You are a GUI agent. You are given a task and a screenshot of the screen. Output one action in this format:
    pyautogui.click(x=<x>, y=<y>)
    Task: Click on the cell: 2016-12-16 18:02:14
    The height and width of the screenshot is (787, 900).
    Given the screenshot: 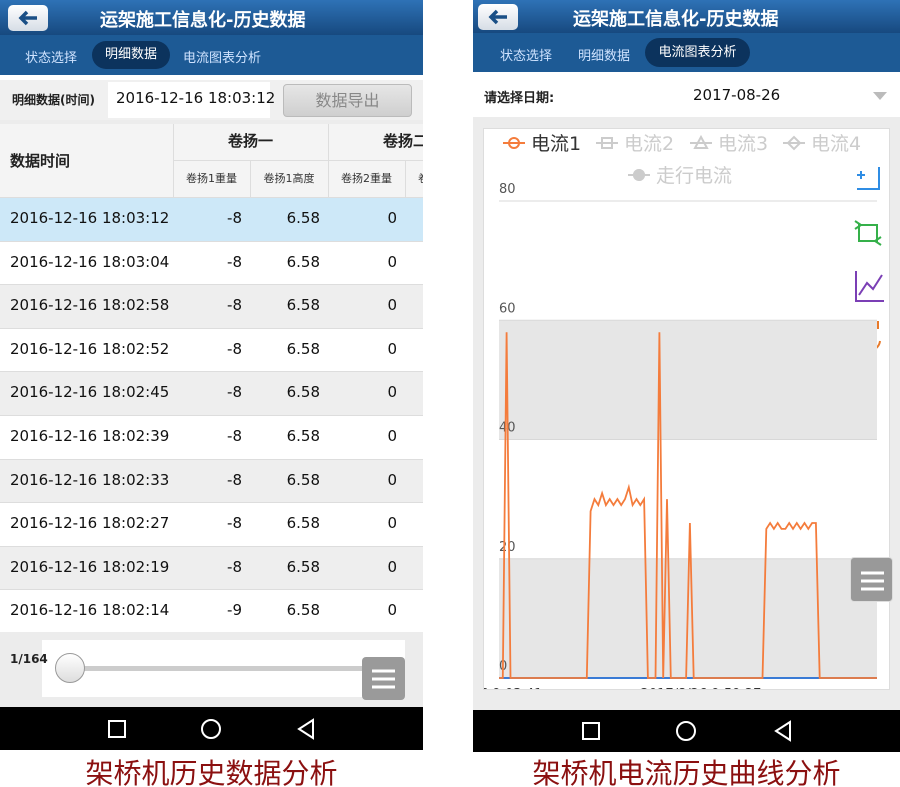 What is the action you would take?
    pyautogui.click(x=90, y=610)
    